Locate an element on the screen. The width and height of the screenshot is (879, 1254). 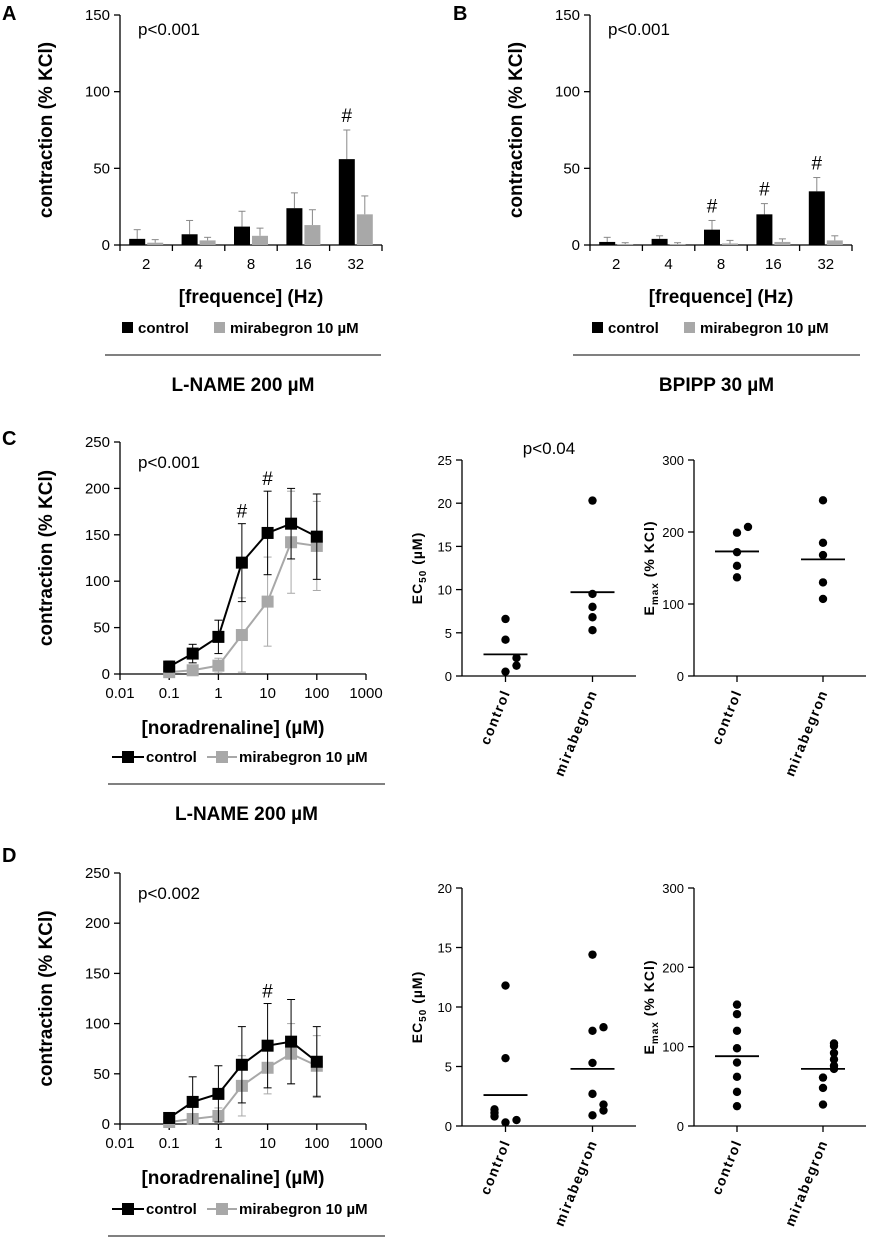
y-tick-label-B: 150 is located at coordinates (567, 15).